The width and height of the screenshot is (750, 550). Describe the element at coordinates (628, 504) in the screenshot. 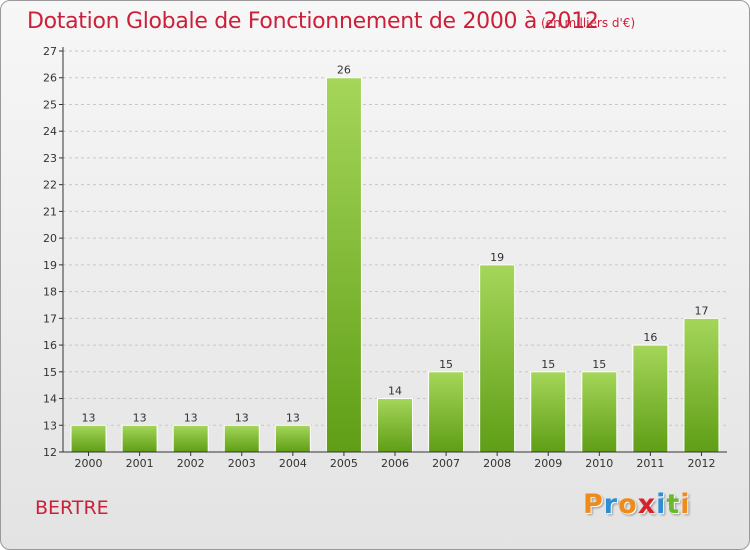

I see `logo-letter: o` at that location.